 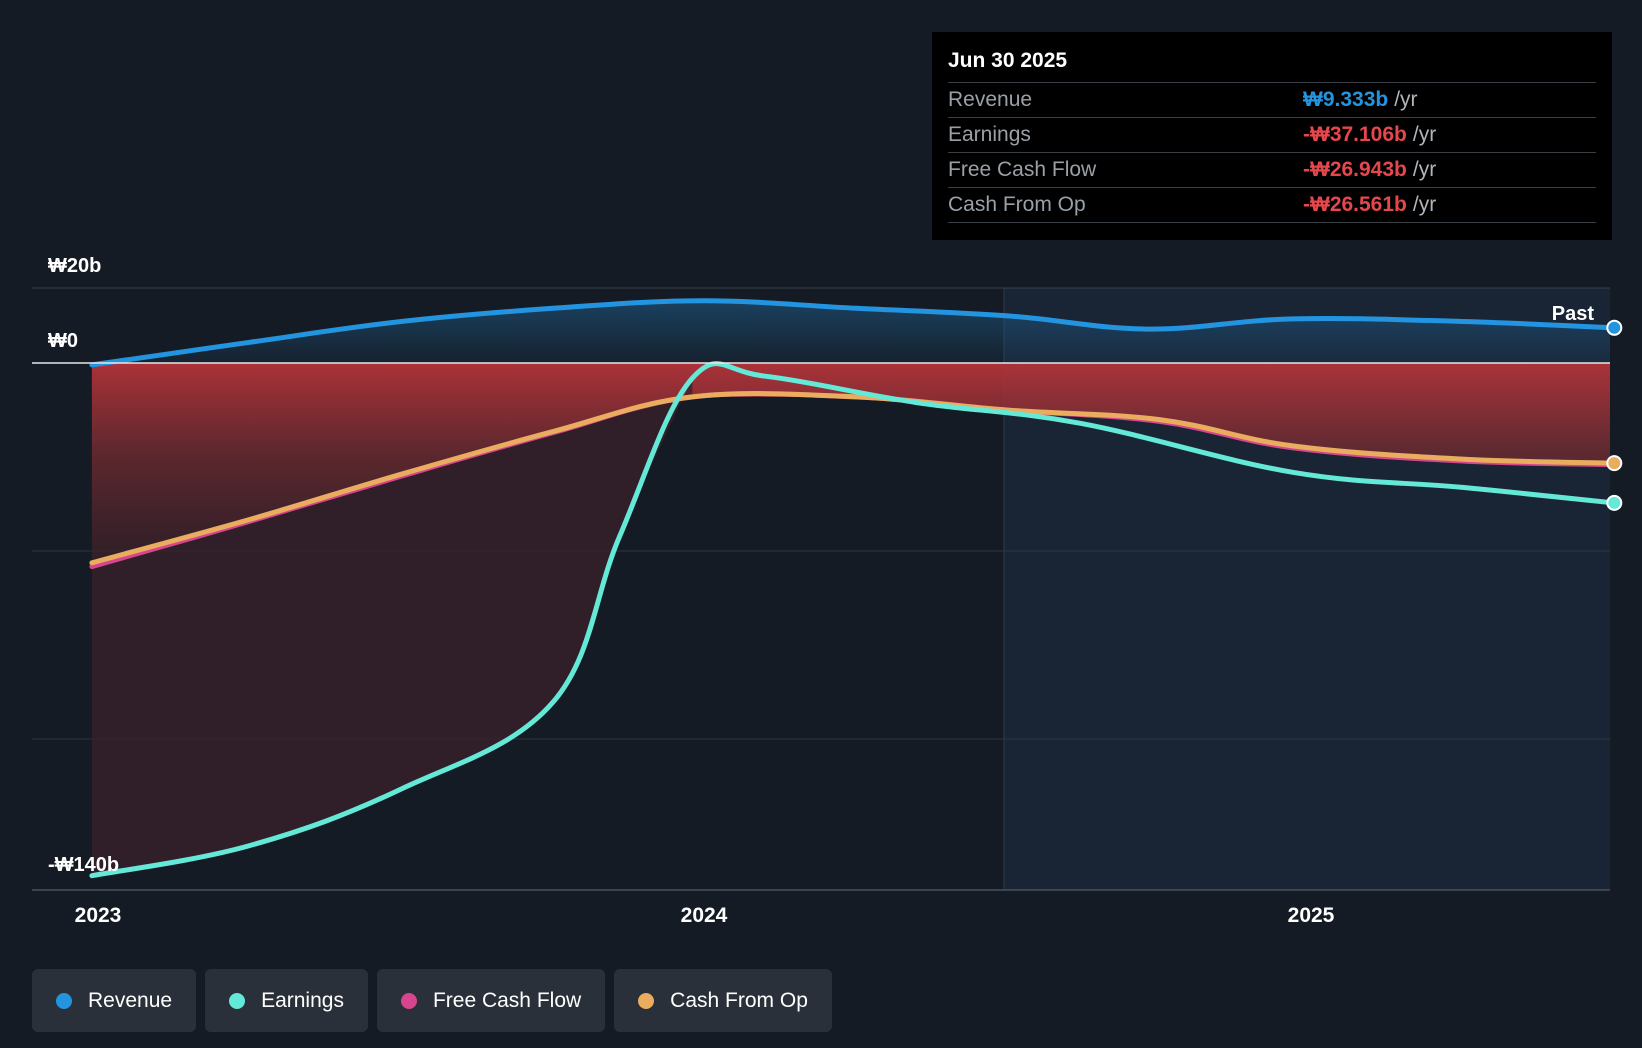 I want to click on tooltip-label: Cash From Op, so click(x=1017, y=204).